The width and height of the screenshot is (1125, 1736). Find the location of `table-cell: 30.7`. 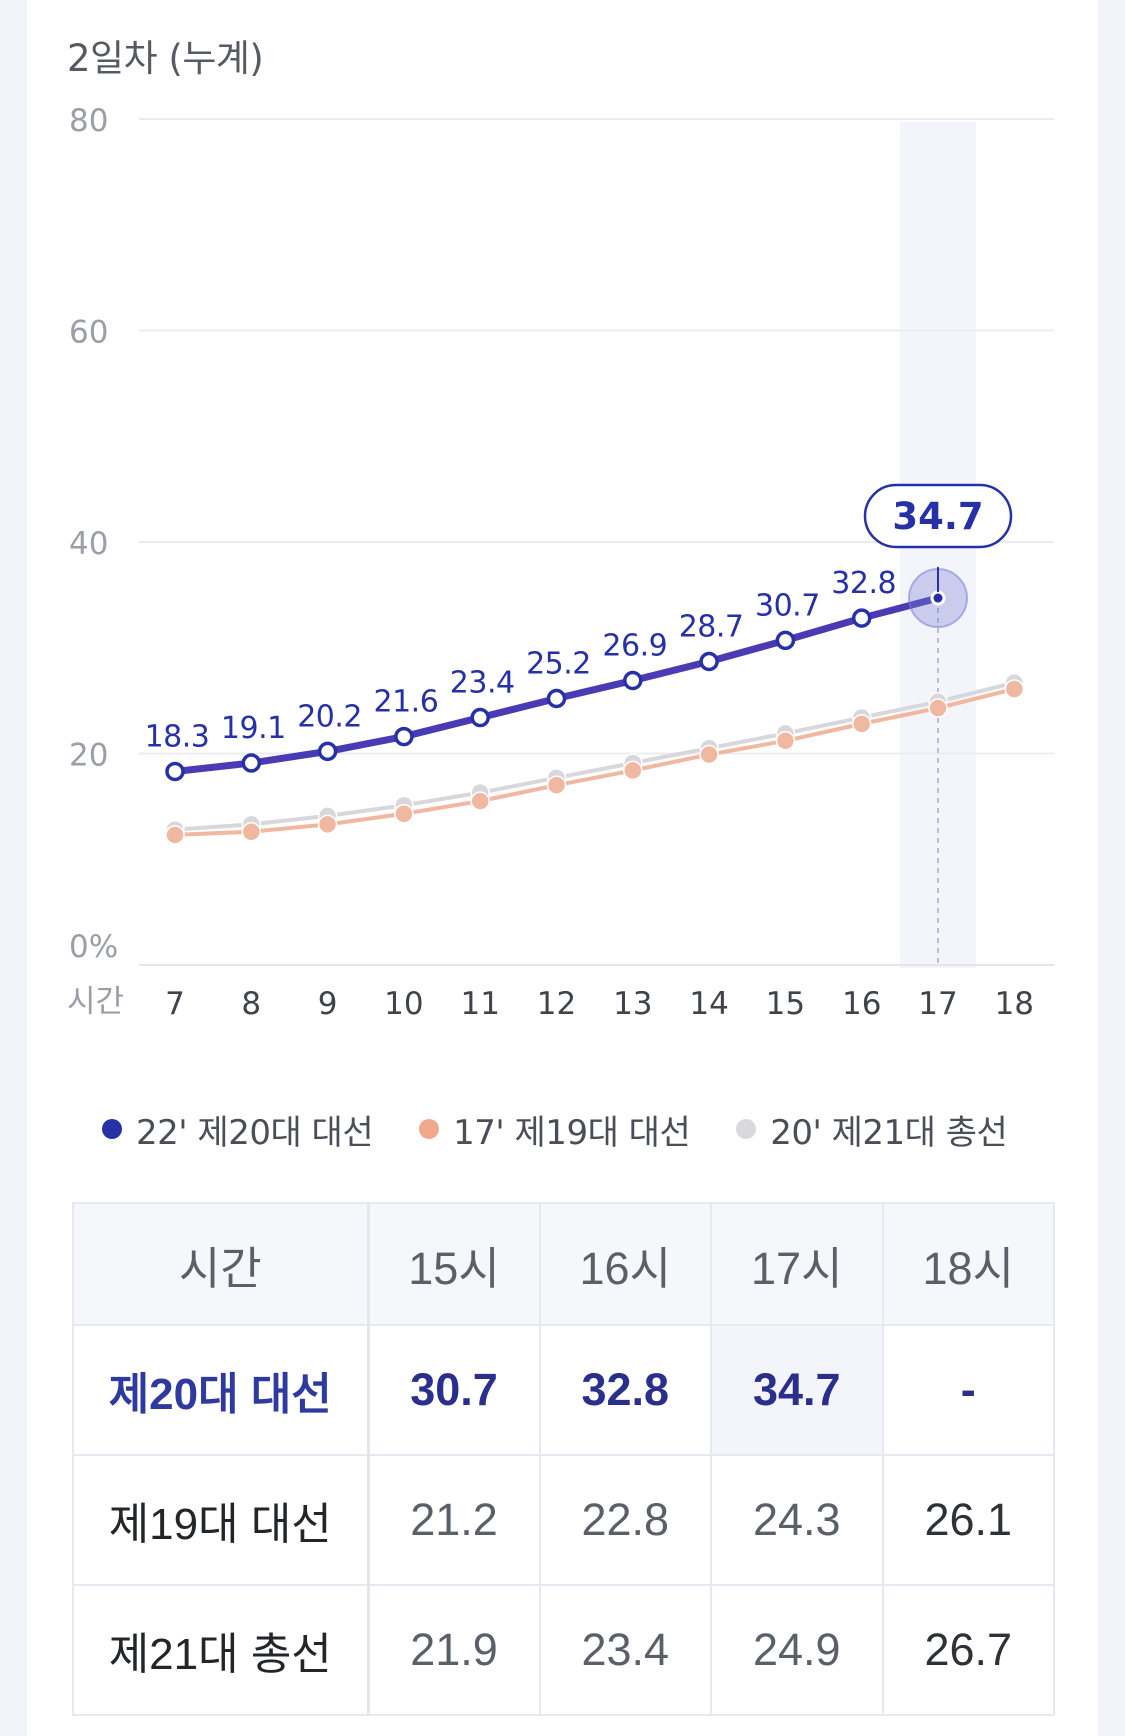

table-cell: 30.7 is located at coordinates (454, 1390).